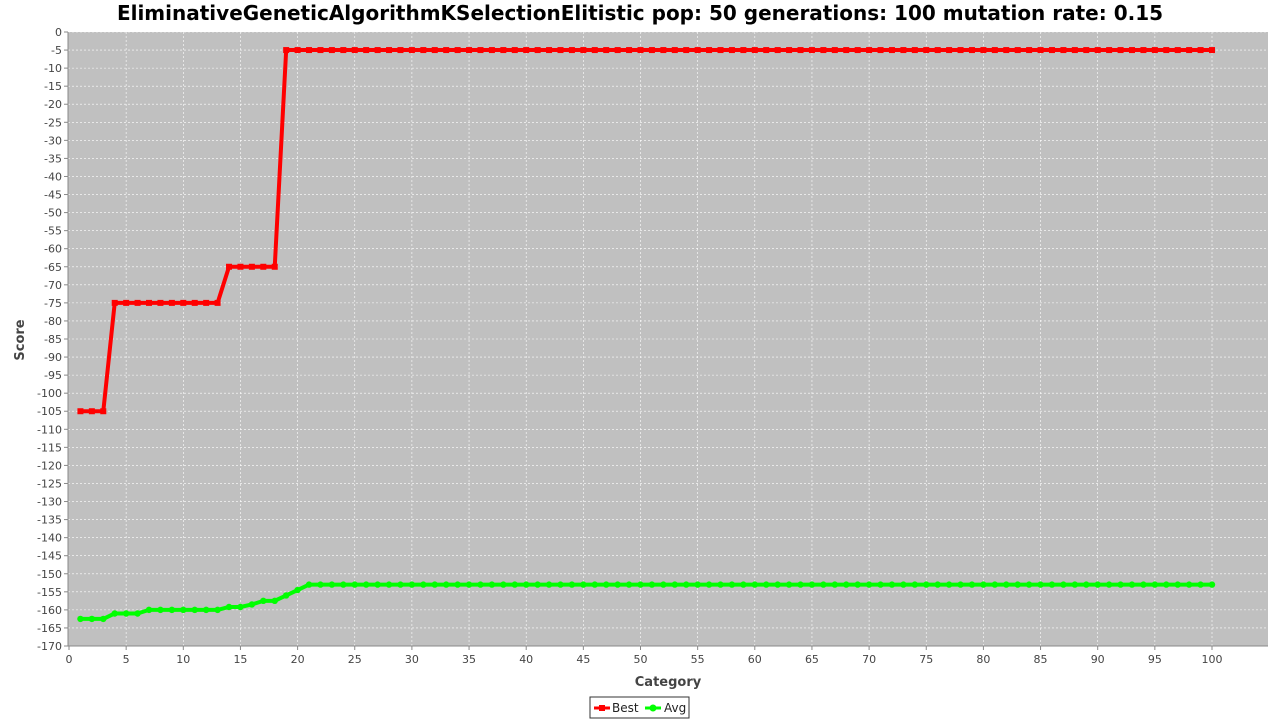  I want to click on y-tick-label: -65, so click(53, 267).